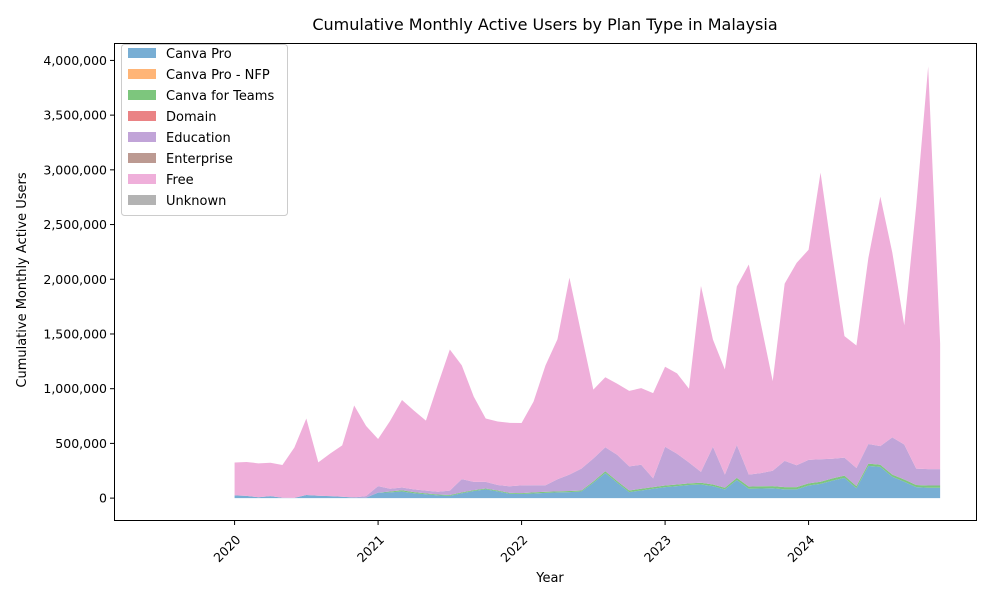  What do you see at coordinates (220, 96) in the screenshot?
I see `legend-label: Canva for Teams` at bounding box center [220, 96].